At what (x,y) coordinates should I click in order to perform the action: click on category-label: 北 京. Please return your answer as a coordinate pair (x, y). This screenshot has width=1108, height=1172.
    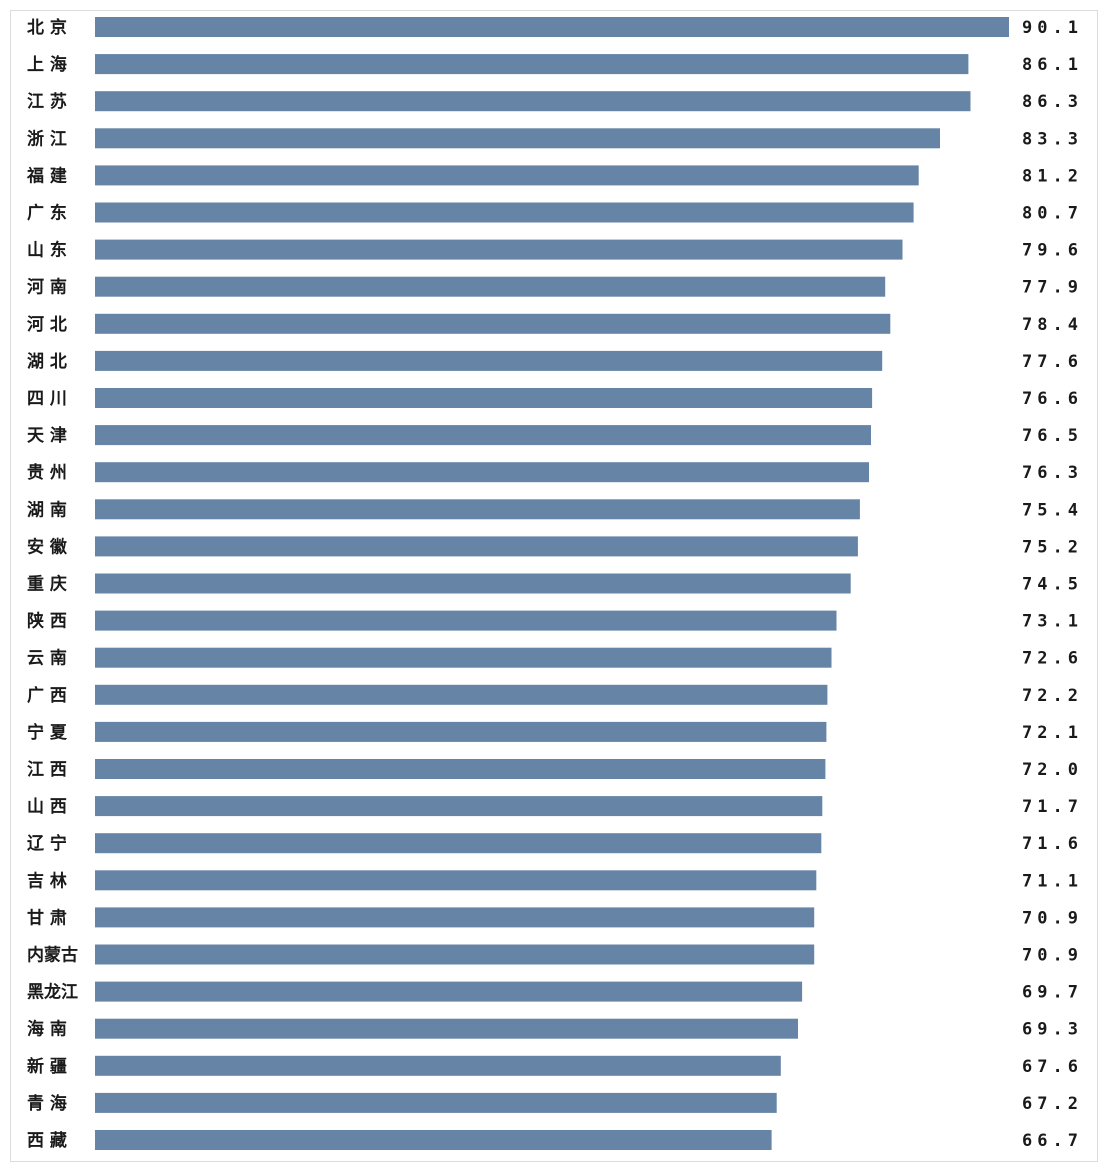
    Looking at the image, I should click on (47, 27).